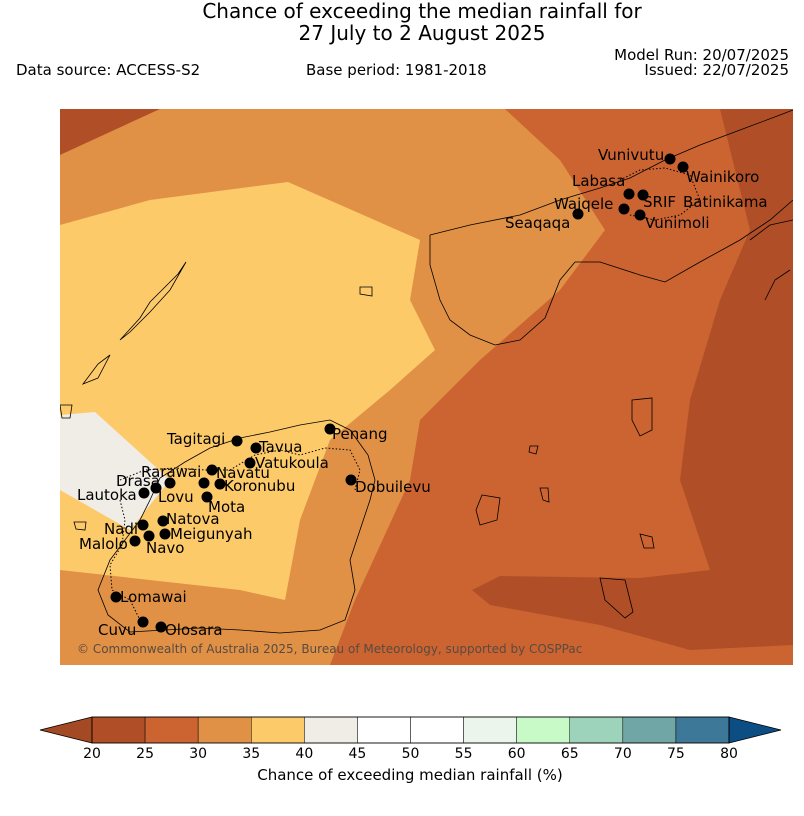 This screenshot has width=804, height=816. Describe the element at coordinates (676, 754) in the screenshot. I see `colorbar-tick-label: 75` at that location.